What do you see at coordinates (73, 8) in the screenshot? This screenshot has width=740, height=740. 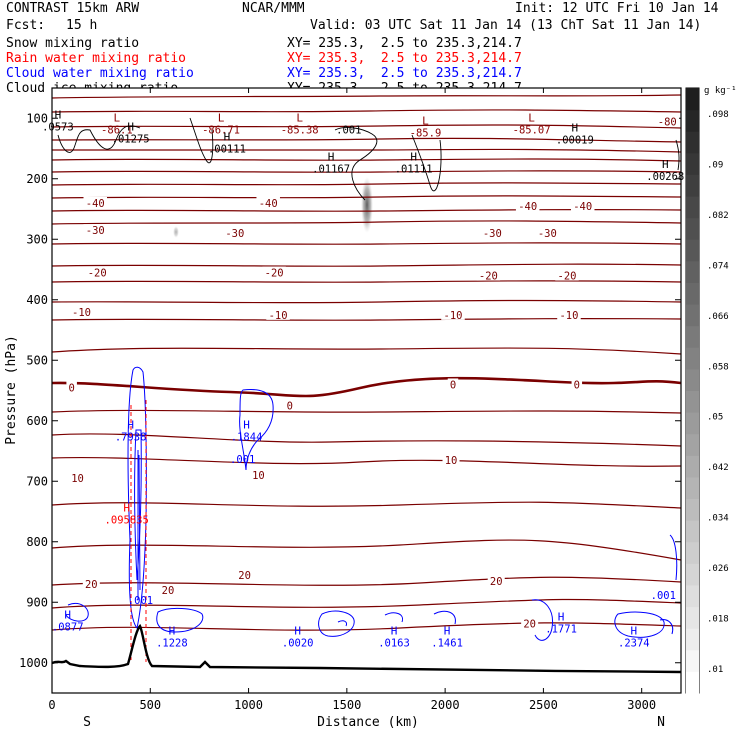 I see `chart-title: CONTRAST 15km ARW` at bounding box center [73, 8].